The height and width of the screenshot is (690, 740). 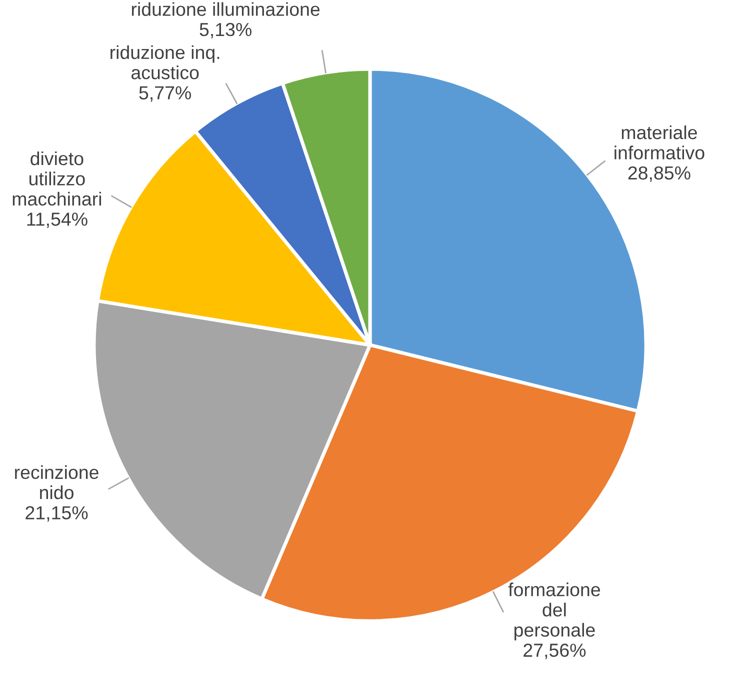 I want to click on slice-label: recinzione nido, so click(x=56, y=482).